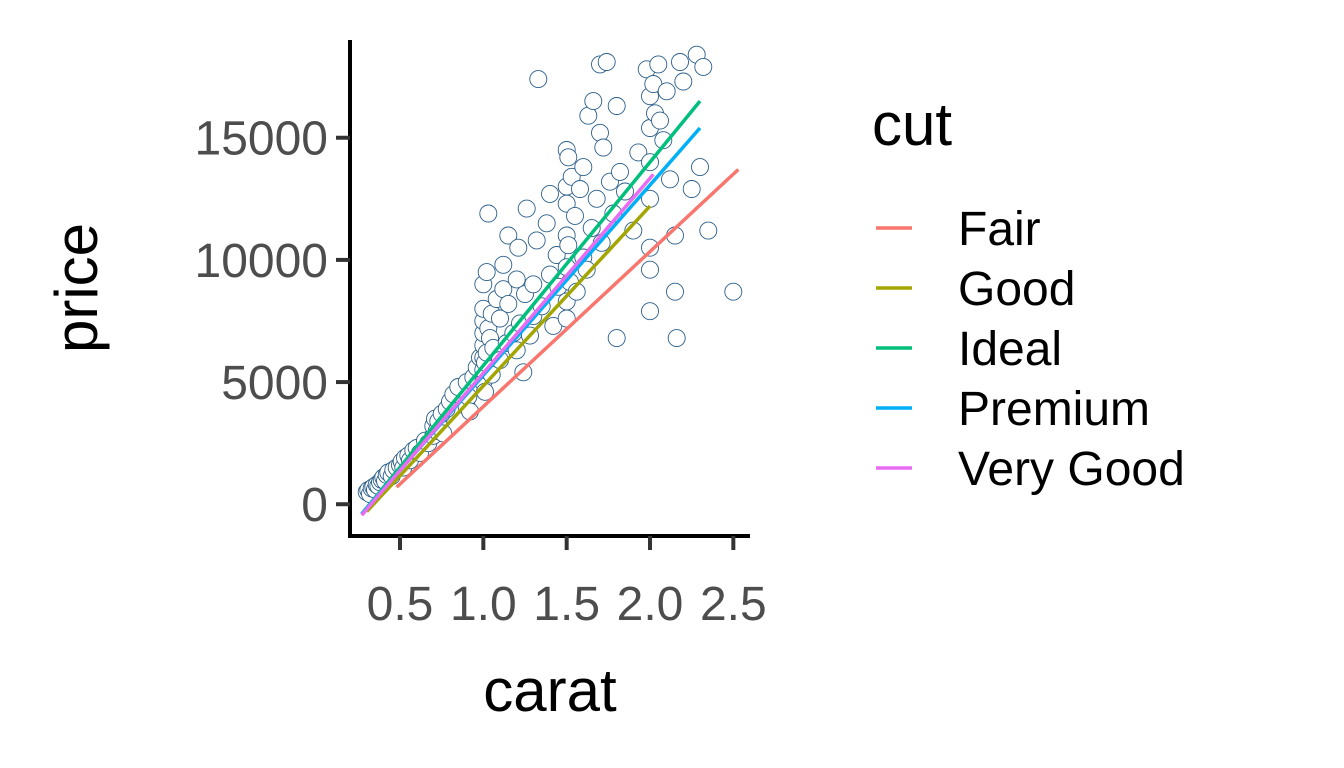  What do you see at coordinates (314, 505) in the screenshot?
I see `y-tick-label: 0` at bounding box center [314, 505].